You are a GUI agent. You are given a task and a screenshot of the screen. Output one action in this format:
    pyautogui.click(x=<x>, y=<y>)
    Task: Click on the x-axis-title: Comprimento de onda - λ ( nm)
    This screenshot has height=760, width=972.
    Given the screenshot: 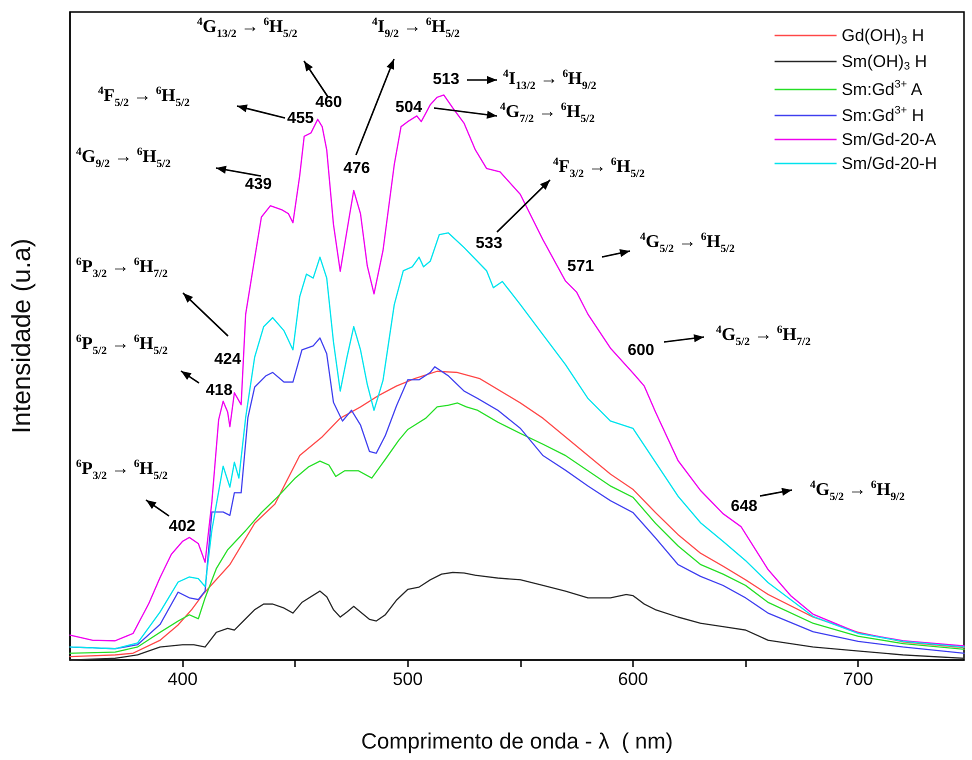 What is the action you would take?
    pyautogui.click(x=517, y=741)
    